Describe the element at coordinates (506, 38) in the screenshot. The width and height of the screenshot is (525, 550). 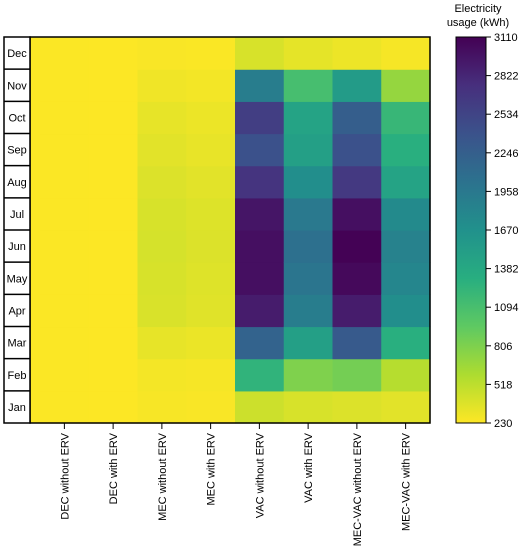
I see `colorbar-tick-label: 3110` at that location.